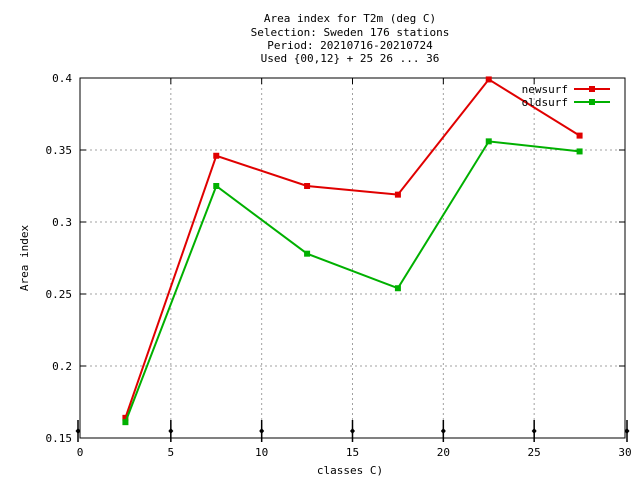  I want to click on baseline-markers, so click(352, 431).